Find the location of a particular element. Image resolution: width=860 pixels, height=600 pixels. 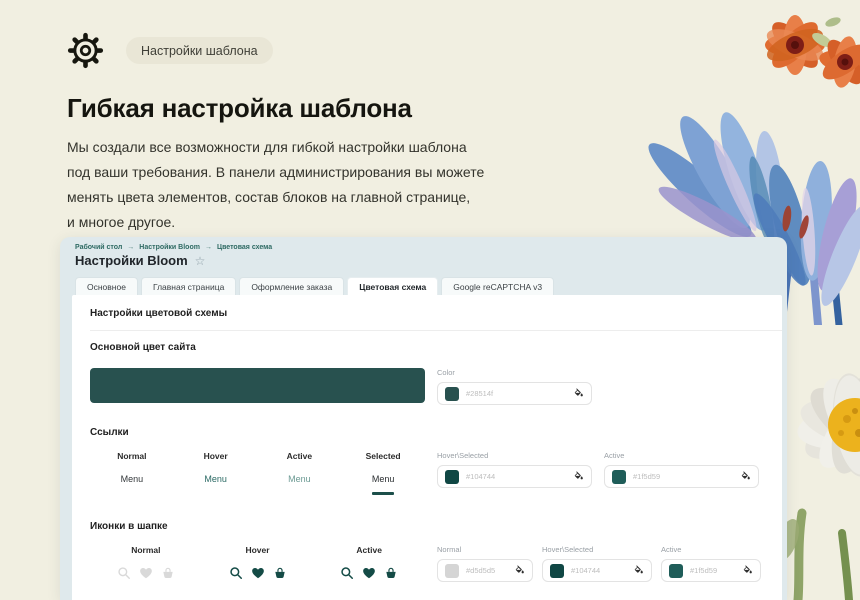

primary-color-input: #28514f is located at coordinates (514, 393).